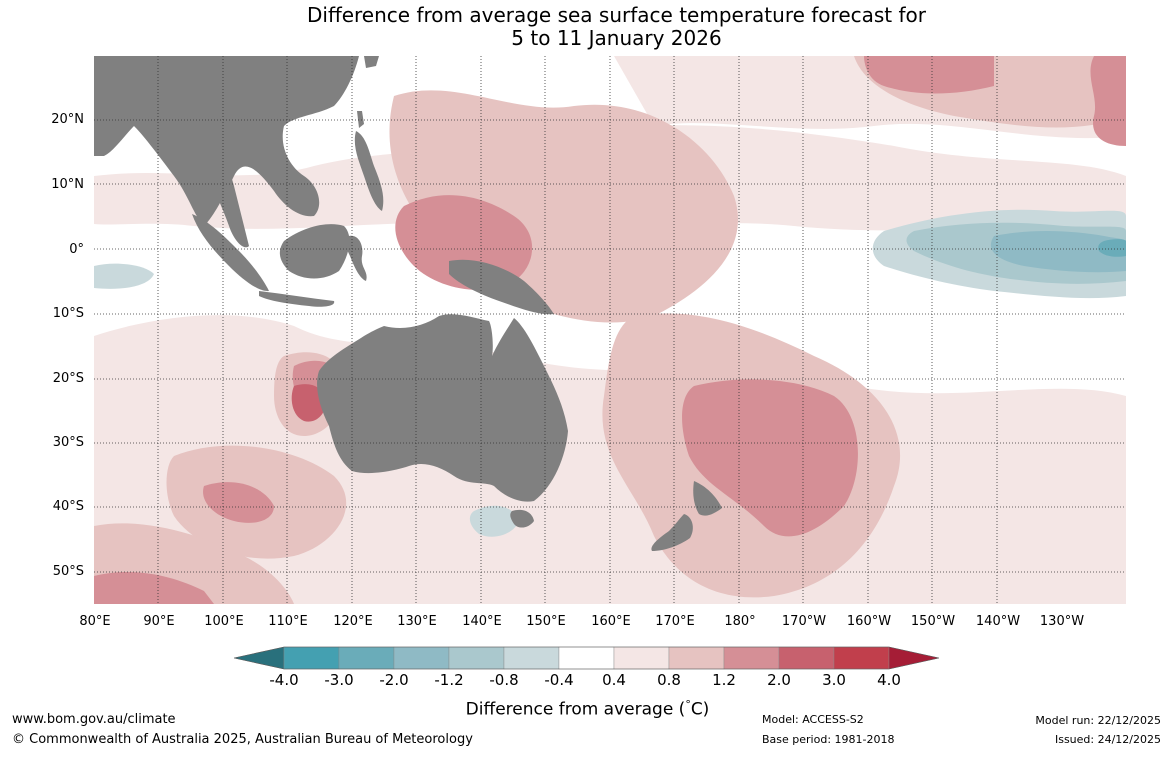  I want to click on lat-label: 20°S, so click(68, 378).